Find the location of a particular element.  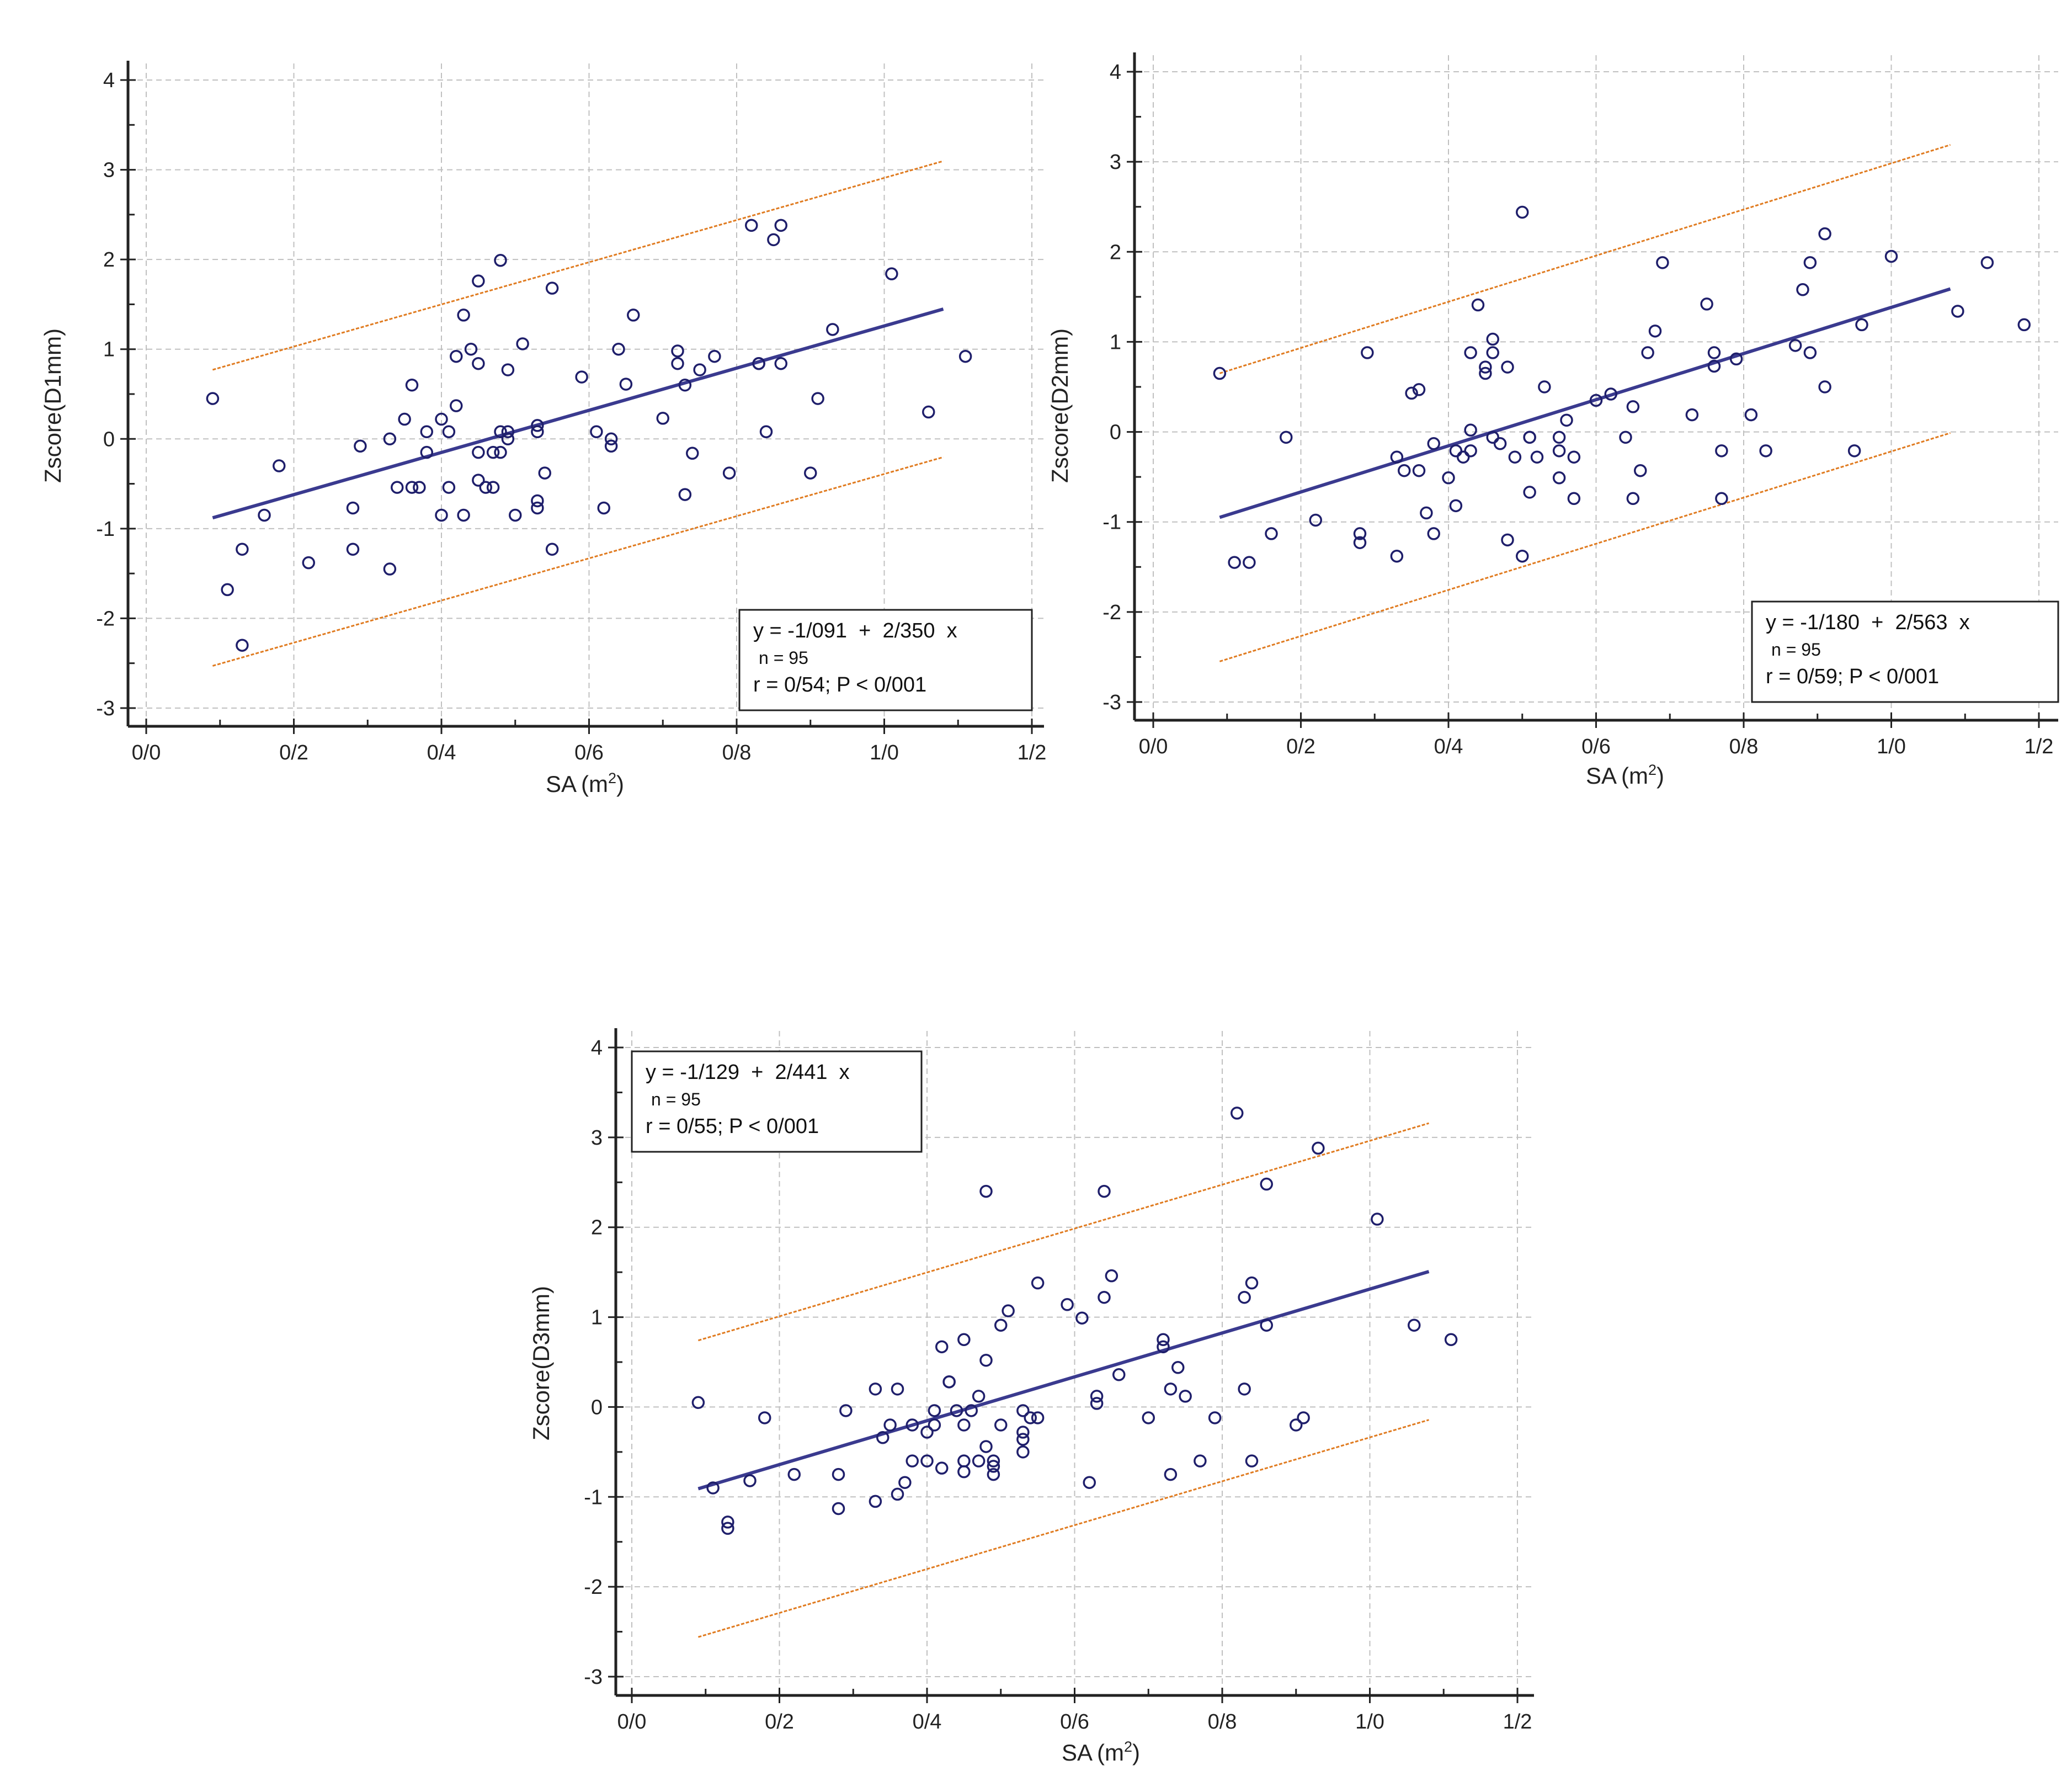

data-points is located at coordinates (1622, 387).